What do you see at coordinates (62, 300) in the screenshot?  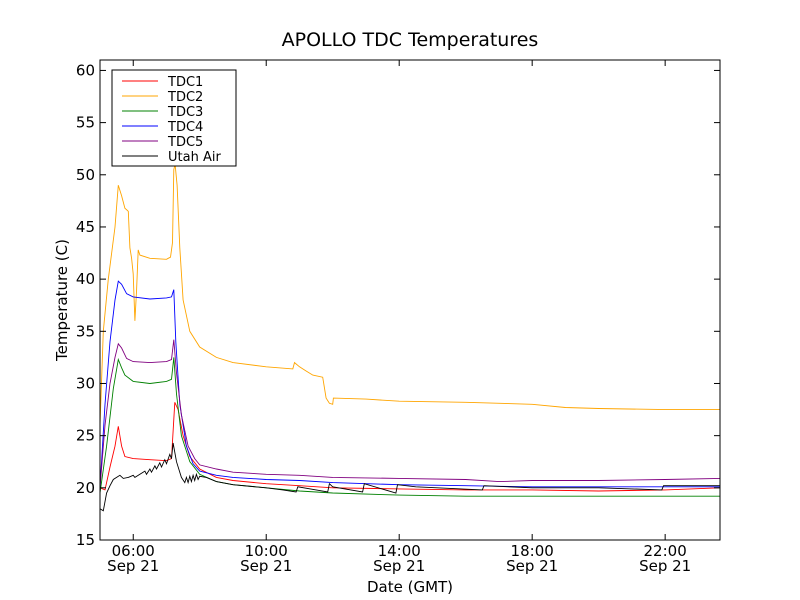 I see `y-axis-label: Temperature (C)` at bounding box center [62, 300].